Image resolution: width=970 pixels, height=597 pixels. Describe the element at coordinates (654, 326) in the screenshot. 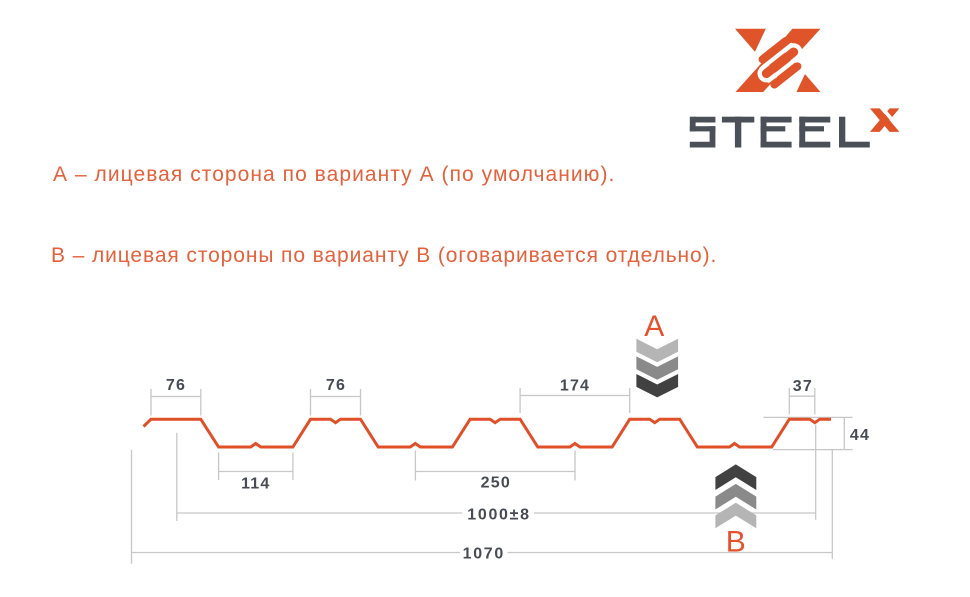

I see `svg-text: А` at that location.